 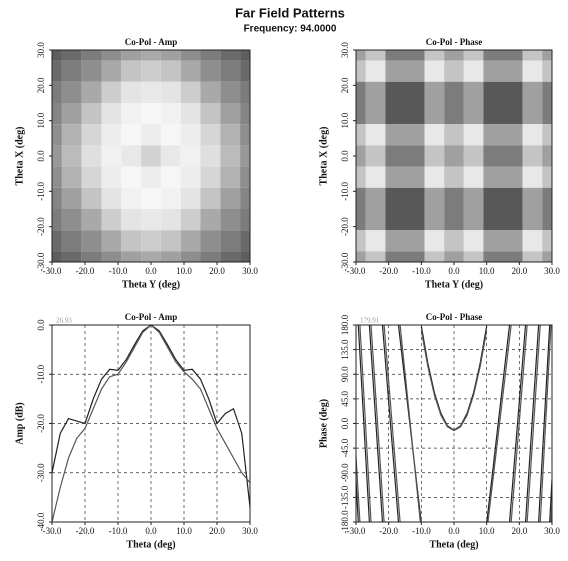 What do you see at coordinates (52, 531) in the screenshot?
I see `x-tick-label: -30.0` at bounding box center [52, 531].